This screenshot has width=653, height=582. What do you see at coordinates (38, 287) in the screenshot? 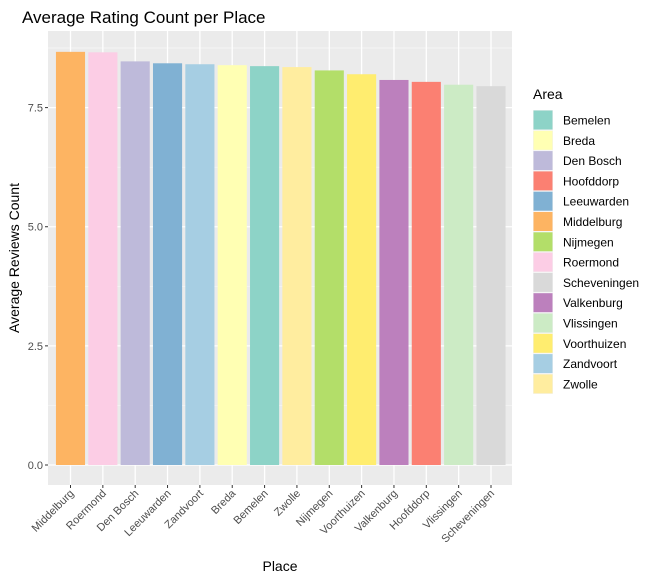
I see `y-axis: 0.0 2.5 5.0 7.5` at bounding box center [38, 287].